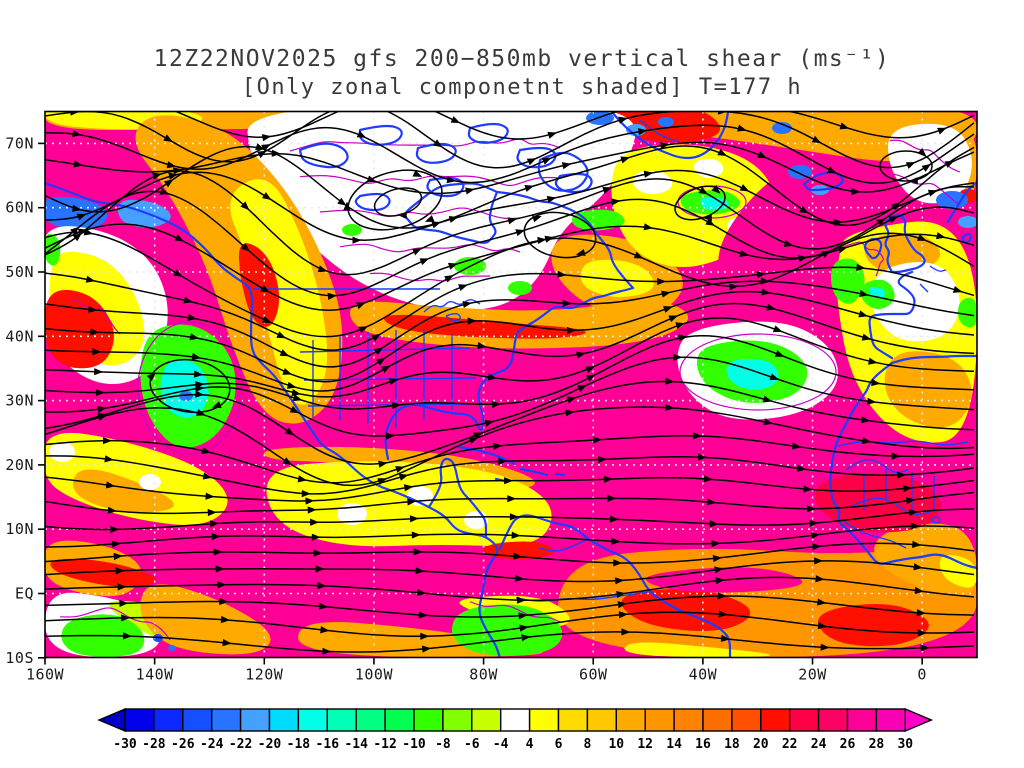 The height and width of the screenshot is (768, 1024). I want to click on chart-title-line2: [Only zonal componetnt shaded] T=177 h, so click(522, 87).